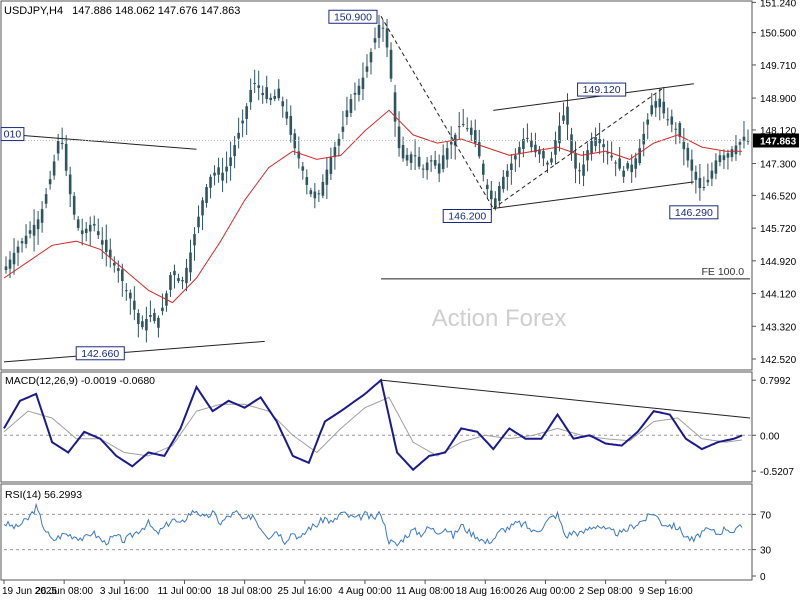  Describe the element at coordinates (776, 140) in the screenshot. I see `current-price-tag` at that location.